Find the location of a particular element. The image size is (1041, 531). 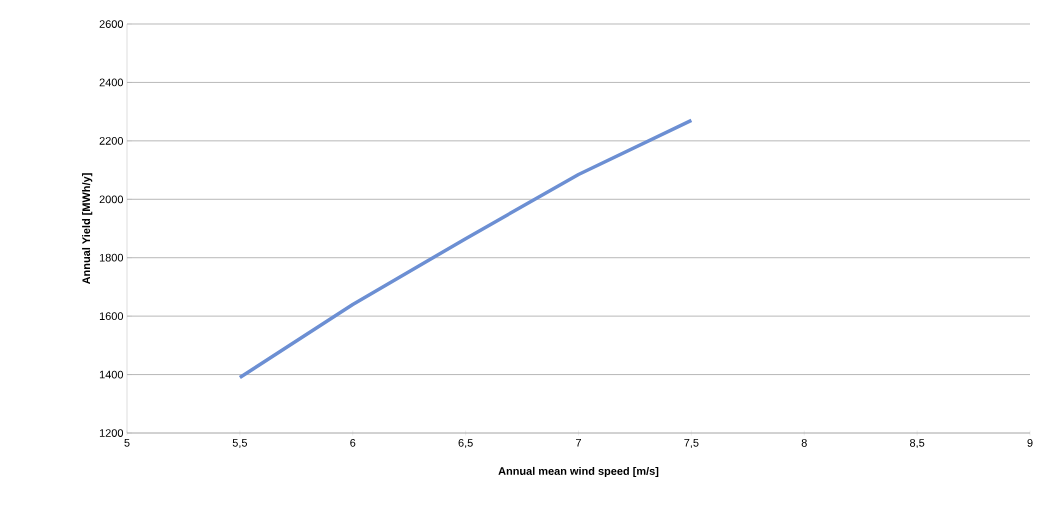

y-tick-label: 1400 is located at coordinates (111, 374).